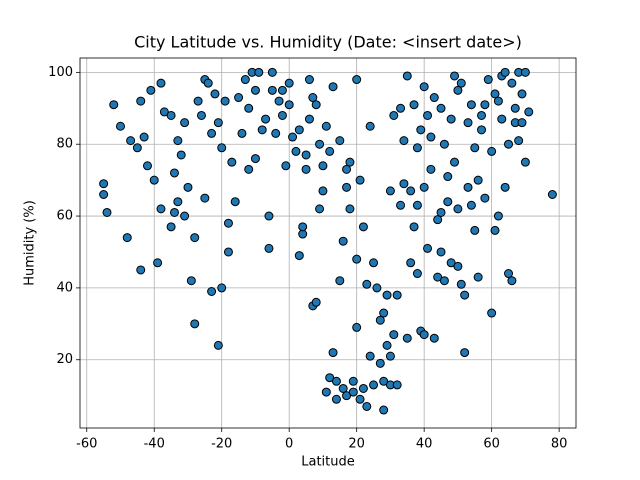  What do you see at coordinates (491, 444) in the screenshot?
I see `x-tick-label: 60` at bounding box center [491, 444].